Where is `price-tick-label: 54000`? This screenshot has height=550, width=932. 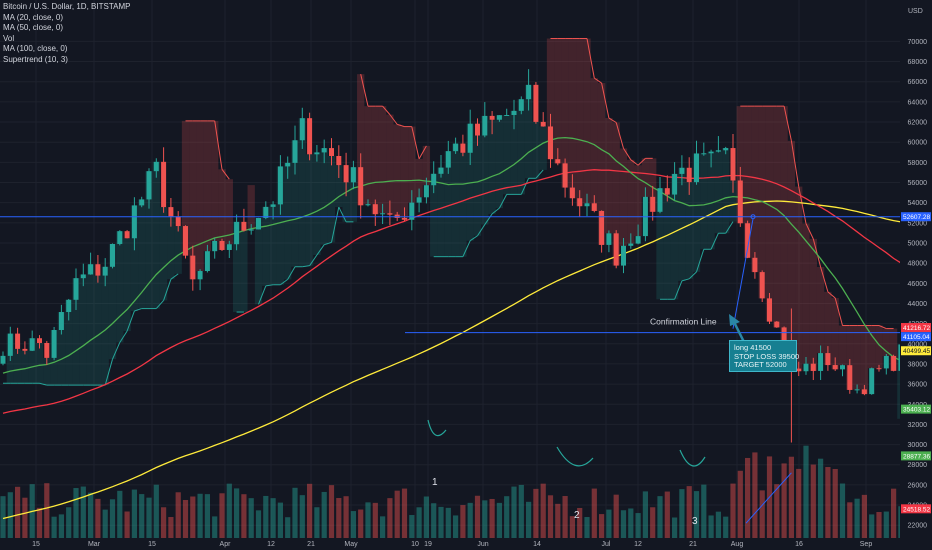
price-tick-label: 54000 is located at coordinates (918, 203).